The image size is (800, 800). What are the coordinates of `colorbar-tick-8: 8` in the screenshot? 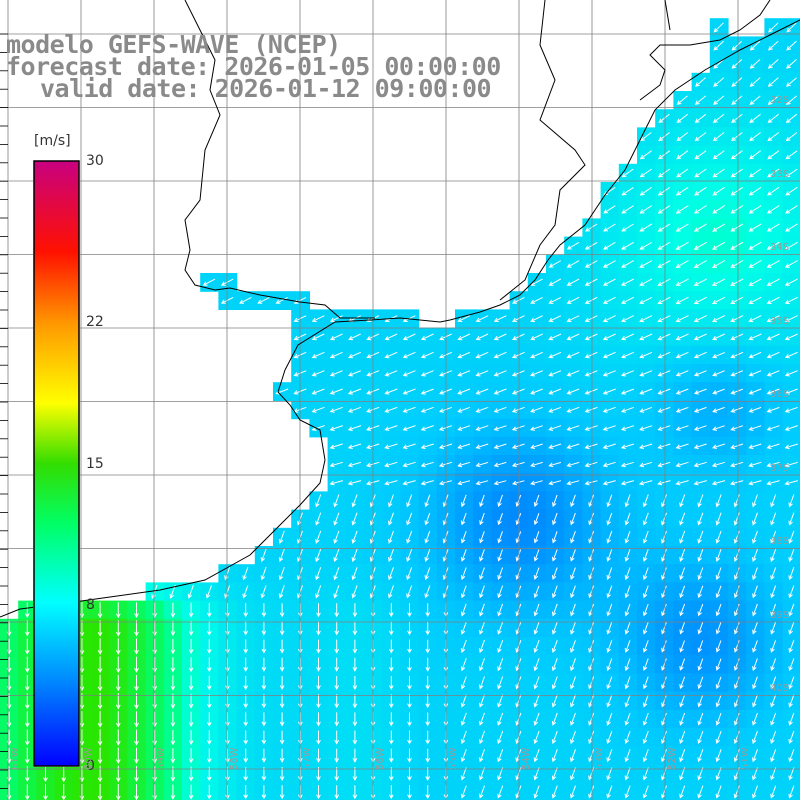 It's located at (90, 604).